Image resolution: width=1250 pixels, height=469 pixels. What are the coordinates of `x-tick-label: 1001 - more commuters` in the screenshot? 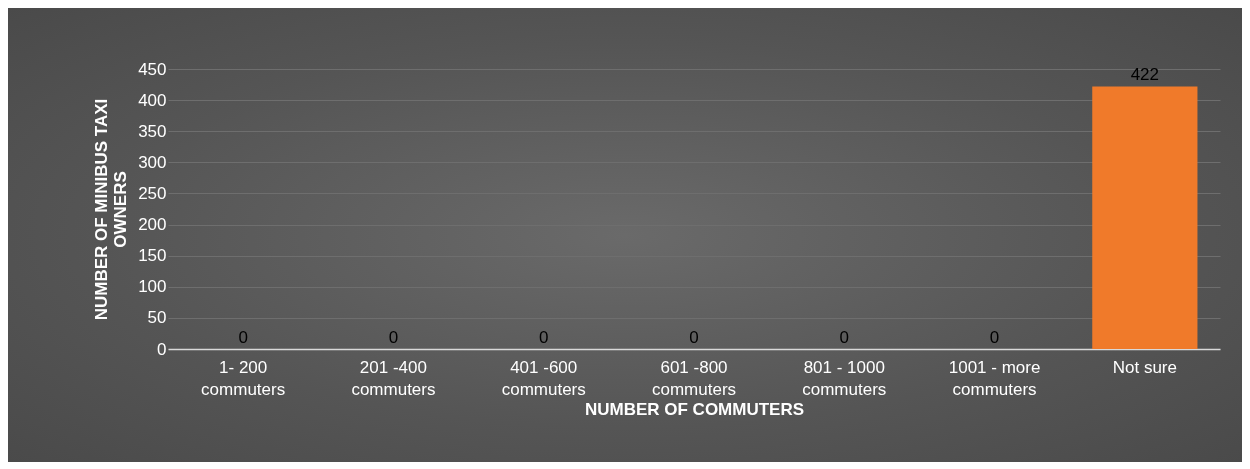 It's located at (994, 378).